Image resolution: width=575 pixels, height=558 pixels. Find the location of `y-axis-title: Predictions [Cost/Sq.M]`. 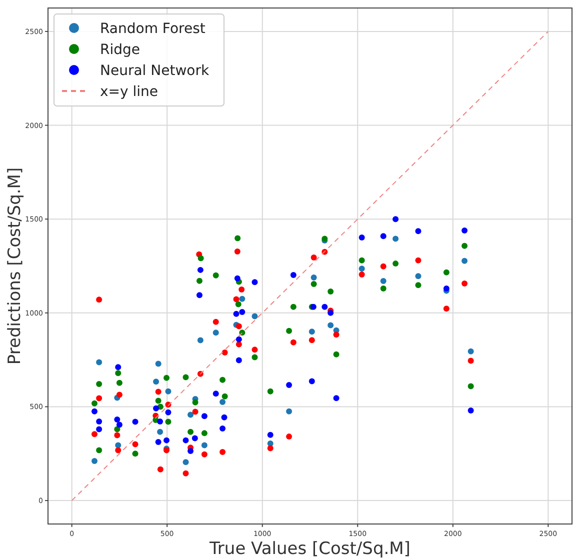

y-axis-title: Predictions [Cost/Sq.M] is located at coordinates (15, 266).